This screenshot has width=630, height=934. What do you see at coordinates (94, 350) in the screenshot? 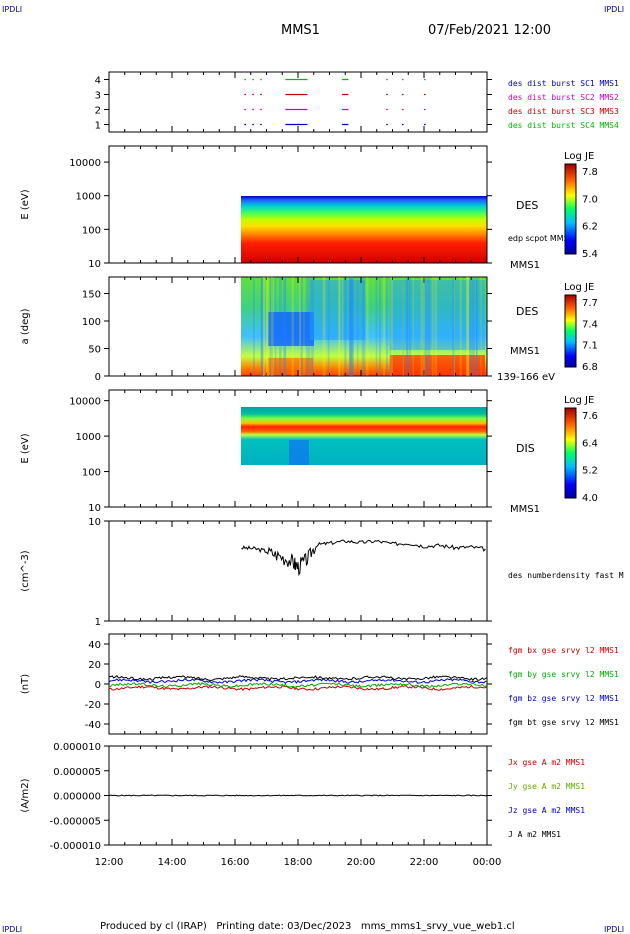
I see `y-tick-label: 50` at bounding box center [94, 350].